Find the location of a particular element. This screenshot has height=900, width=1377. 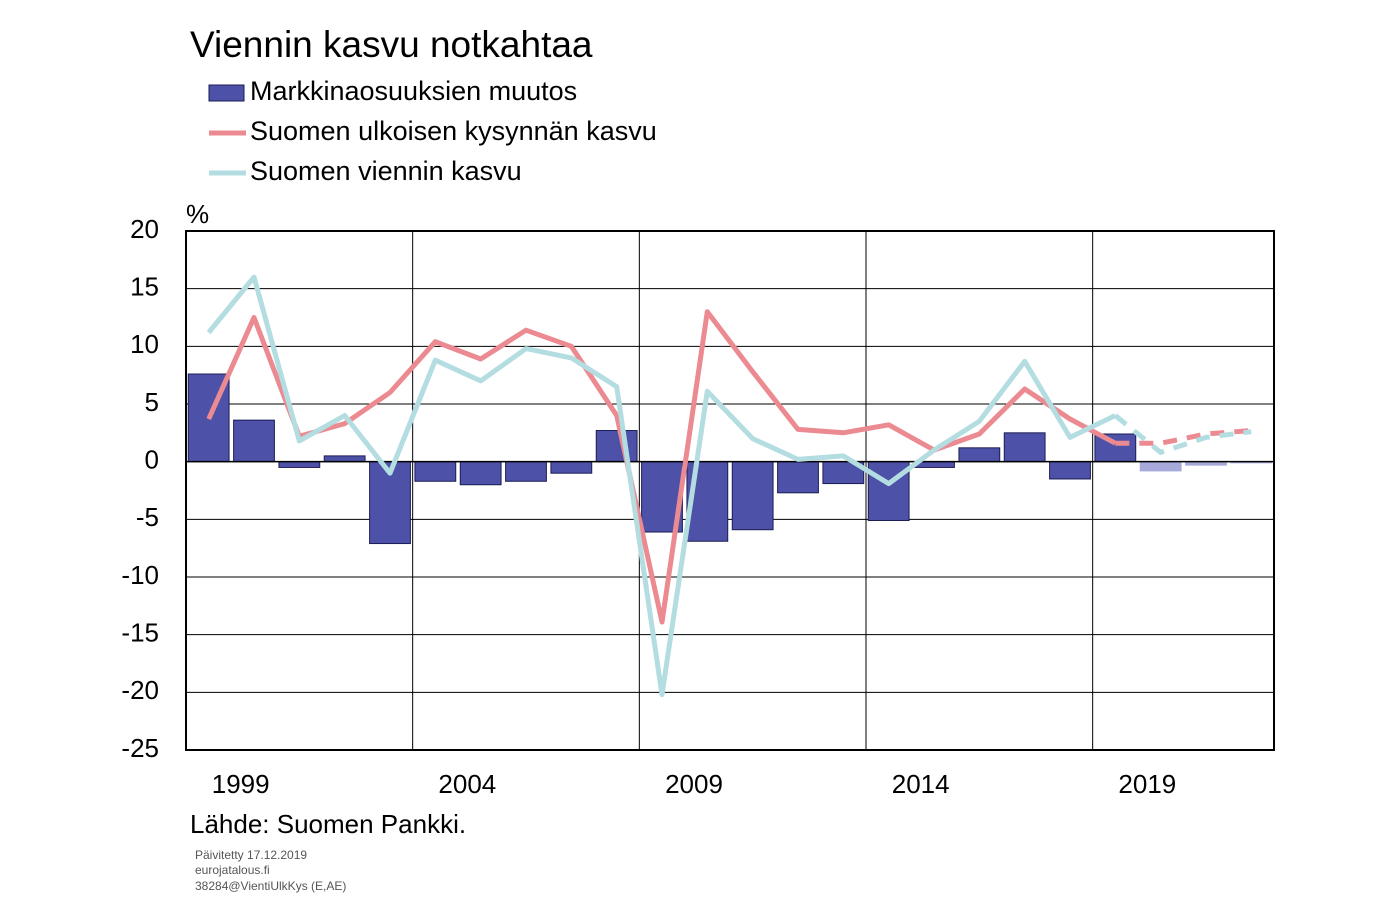

y-tick-label: -20 is located at coordinates (140, 690).